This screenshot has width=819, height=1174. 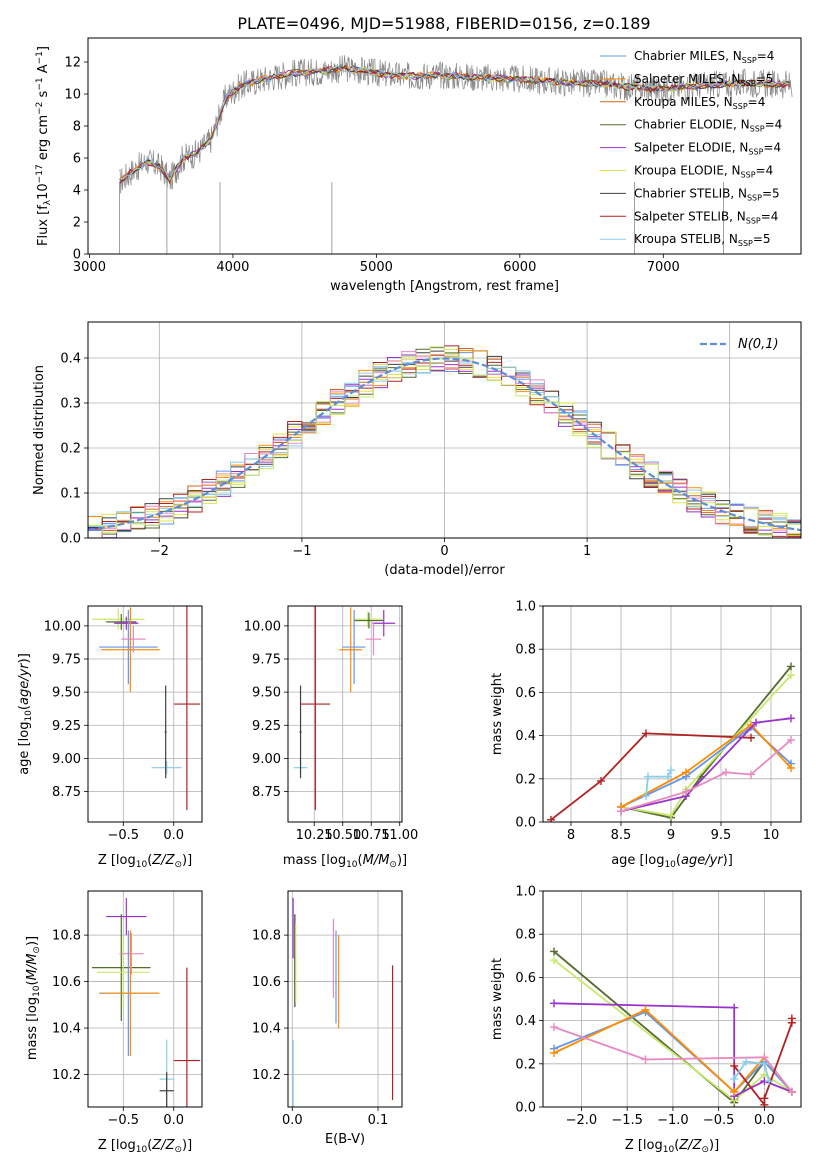 What do you see at coordinates (70, 404) in the screenshot?
I see `y-tick-label: 0.3` at bounding box center [70, 404].